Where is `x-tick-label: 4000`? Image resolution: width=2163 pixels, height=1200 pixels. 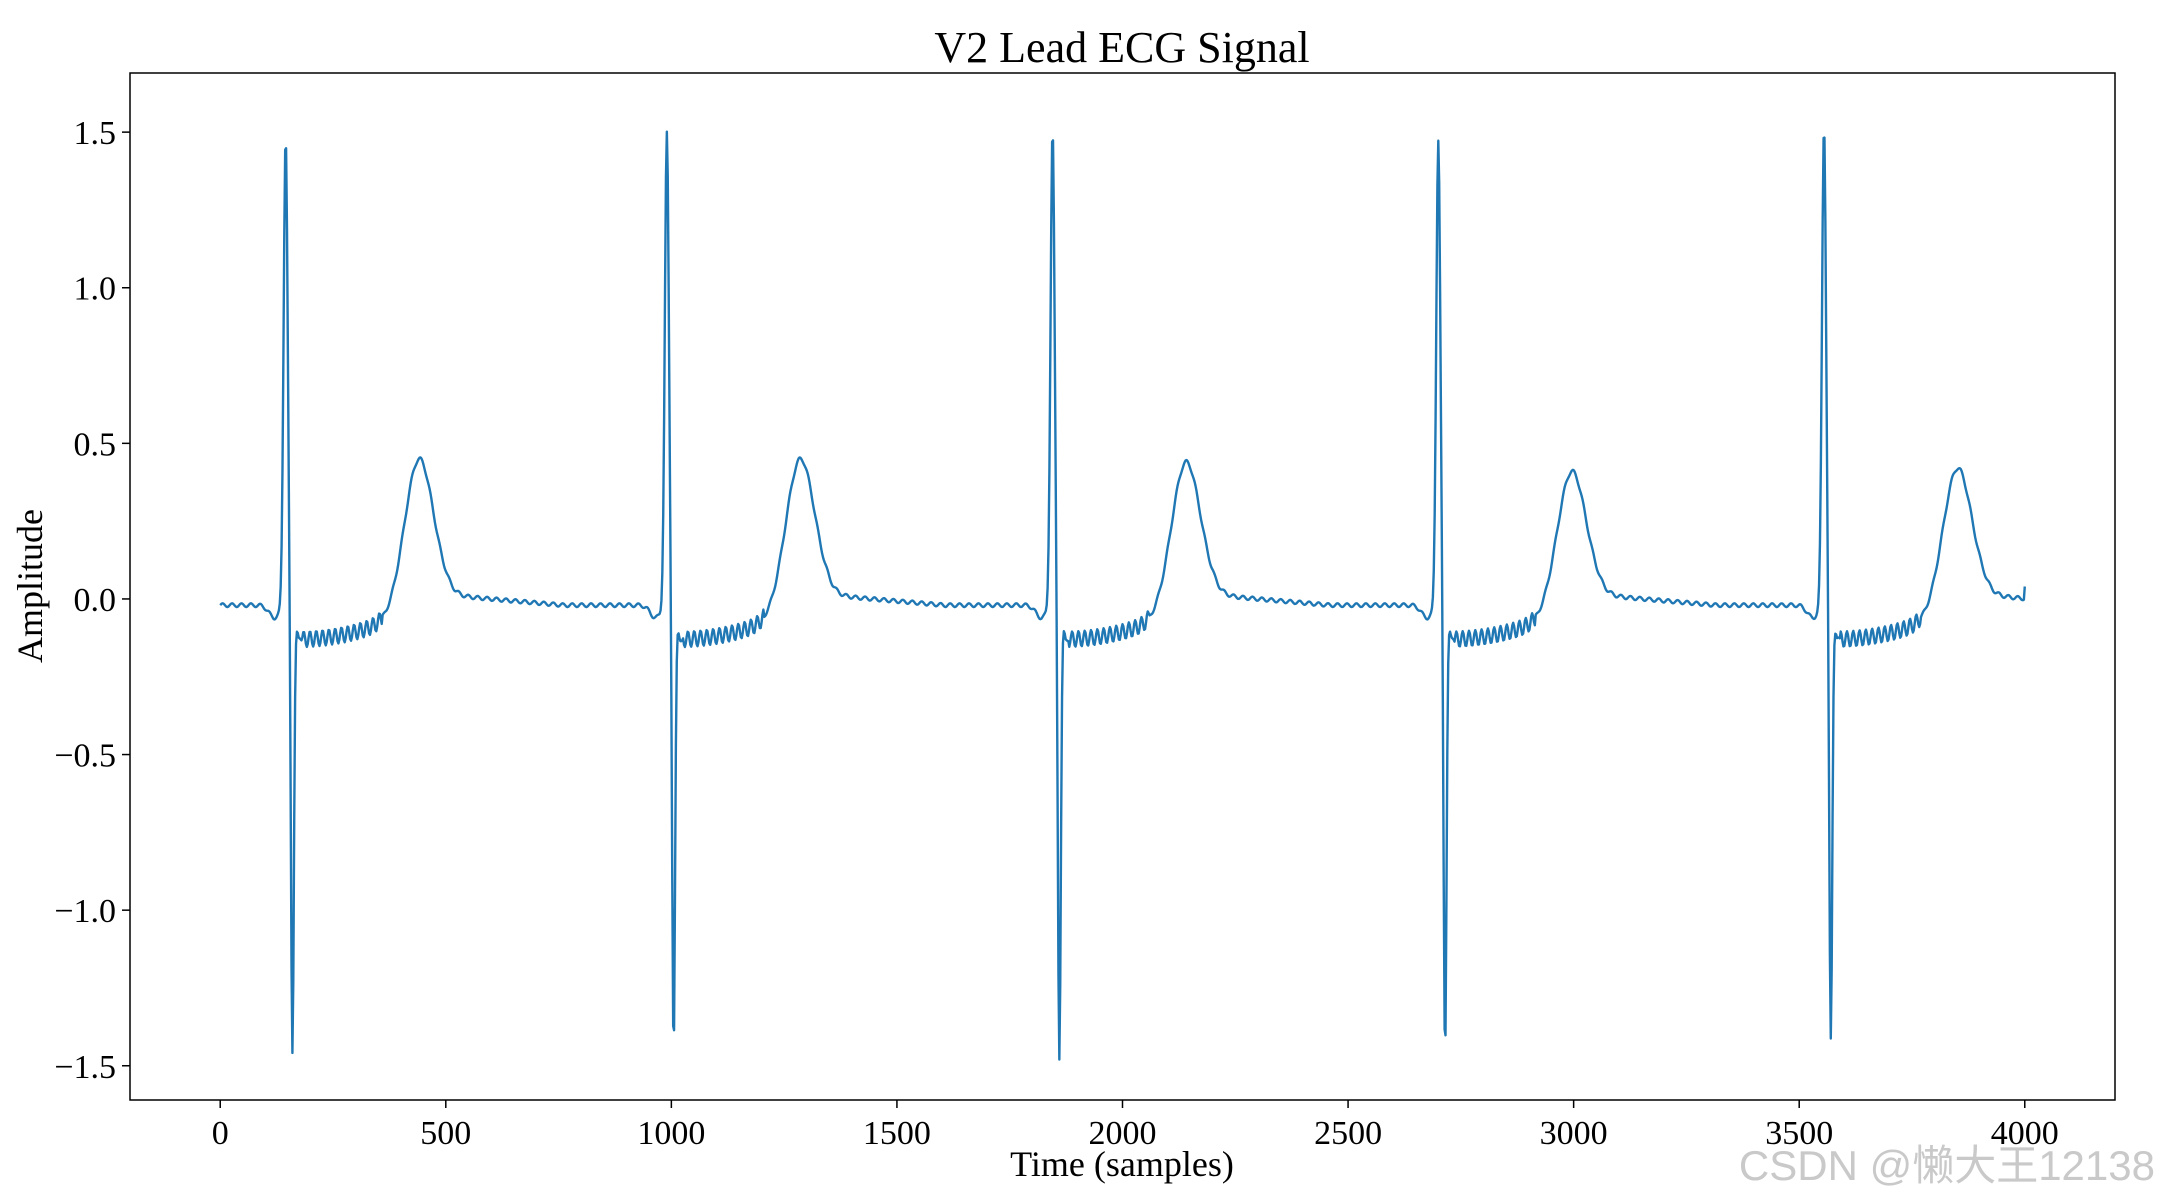
x-tick-label: 4000 is located at coordinates (2025, 1133).